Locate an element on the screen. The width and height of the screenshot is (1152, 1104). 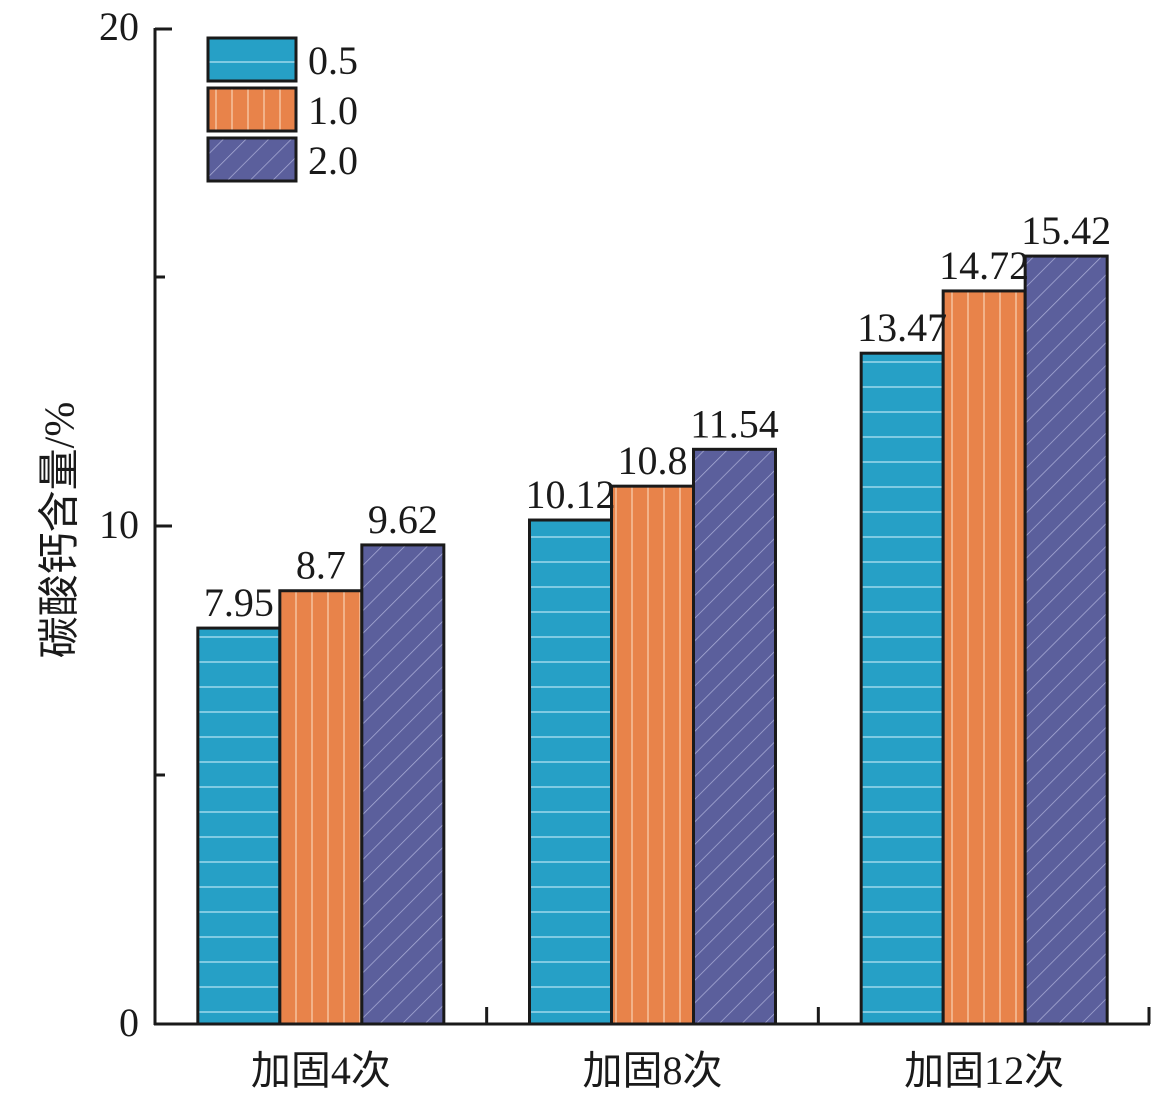
bar-2.0-2 is located at coordinates (734, 736).